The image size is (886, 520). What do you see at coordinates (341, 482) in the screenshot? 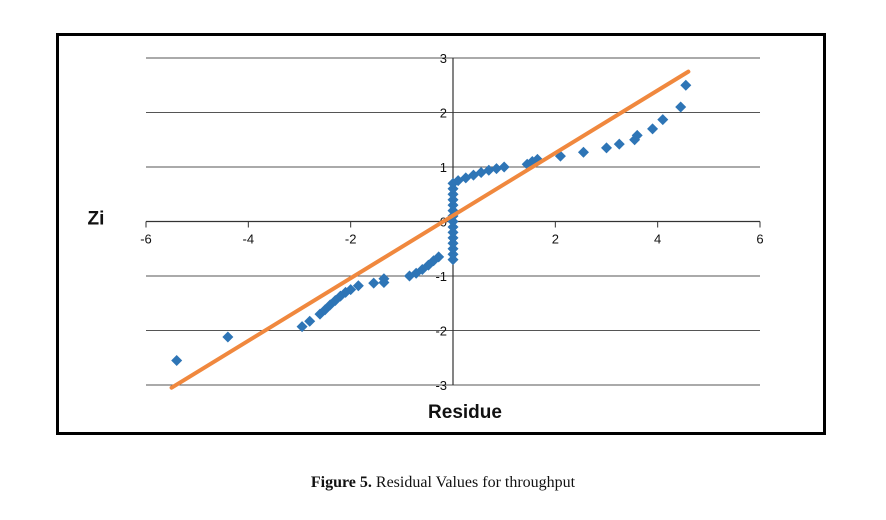
I see `figure-caption-label: Figure 5.` at bounding box center [341, 482].